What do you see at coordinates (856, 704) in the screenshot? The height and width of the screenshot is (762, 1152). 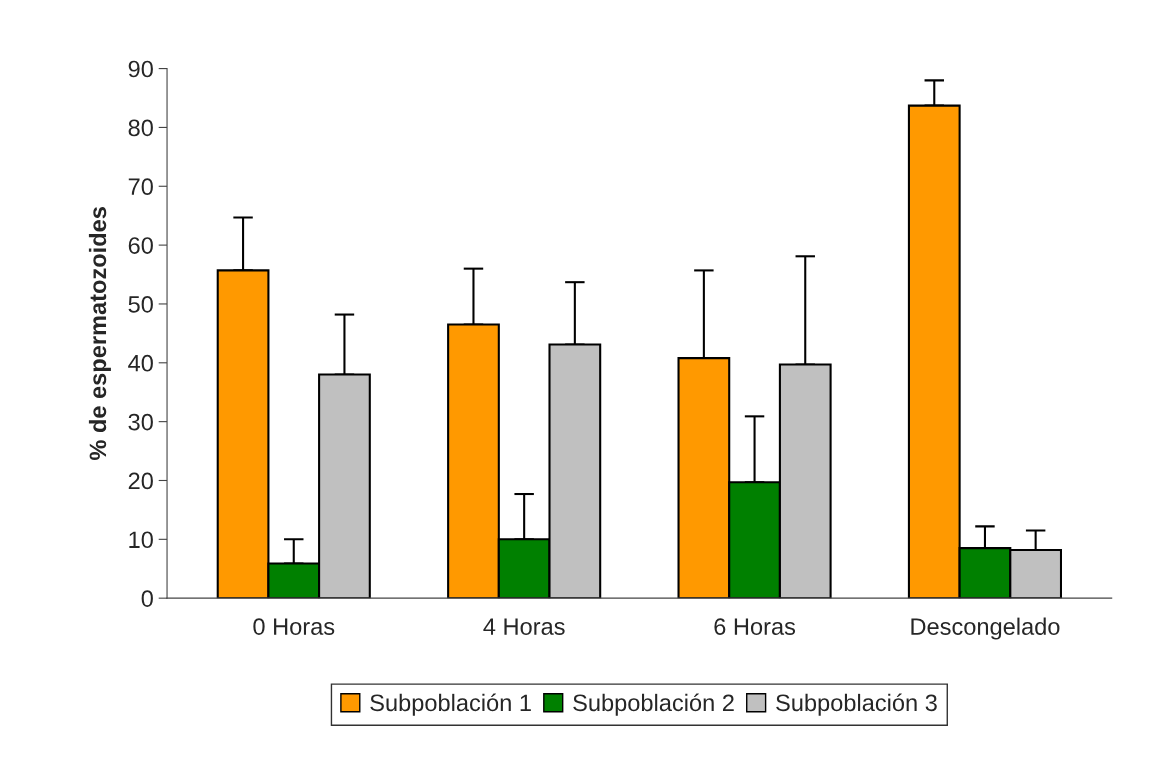 I see `legend-label: Subpoblación 3` at bounding box center [856, 704].